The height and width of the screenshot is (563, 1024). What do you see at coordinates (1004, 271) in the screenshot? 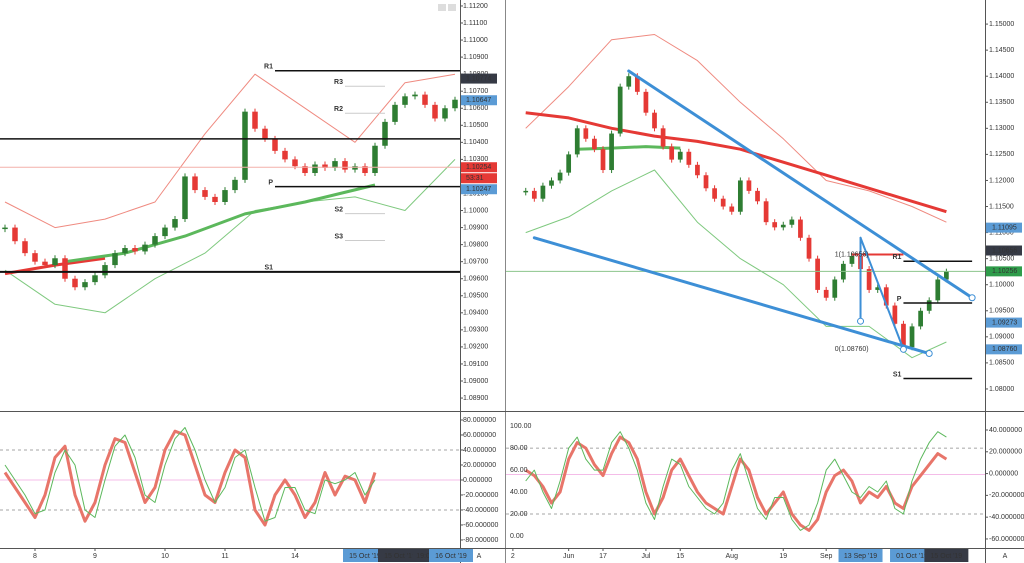
I see `price-highlight-label: 1.10256` at bounding box center [1004, 271].